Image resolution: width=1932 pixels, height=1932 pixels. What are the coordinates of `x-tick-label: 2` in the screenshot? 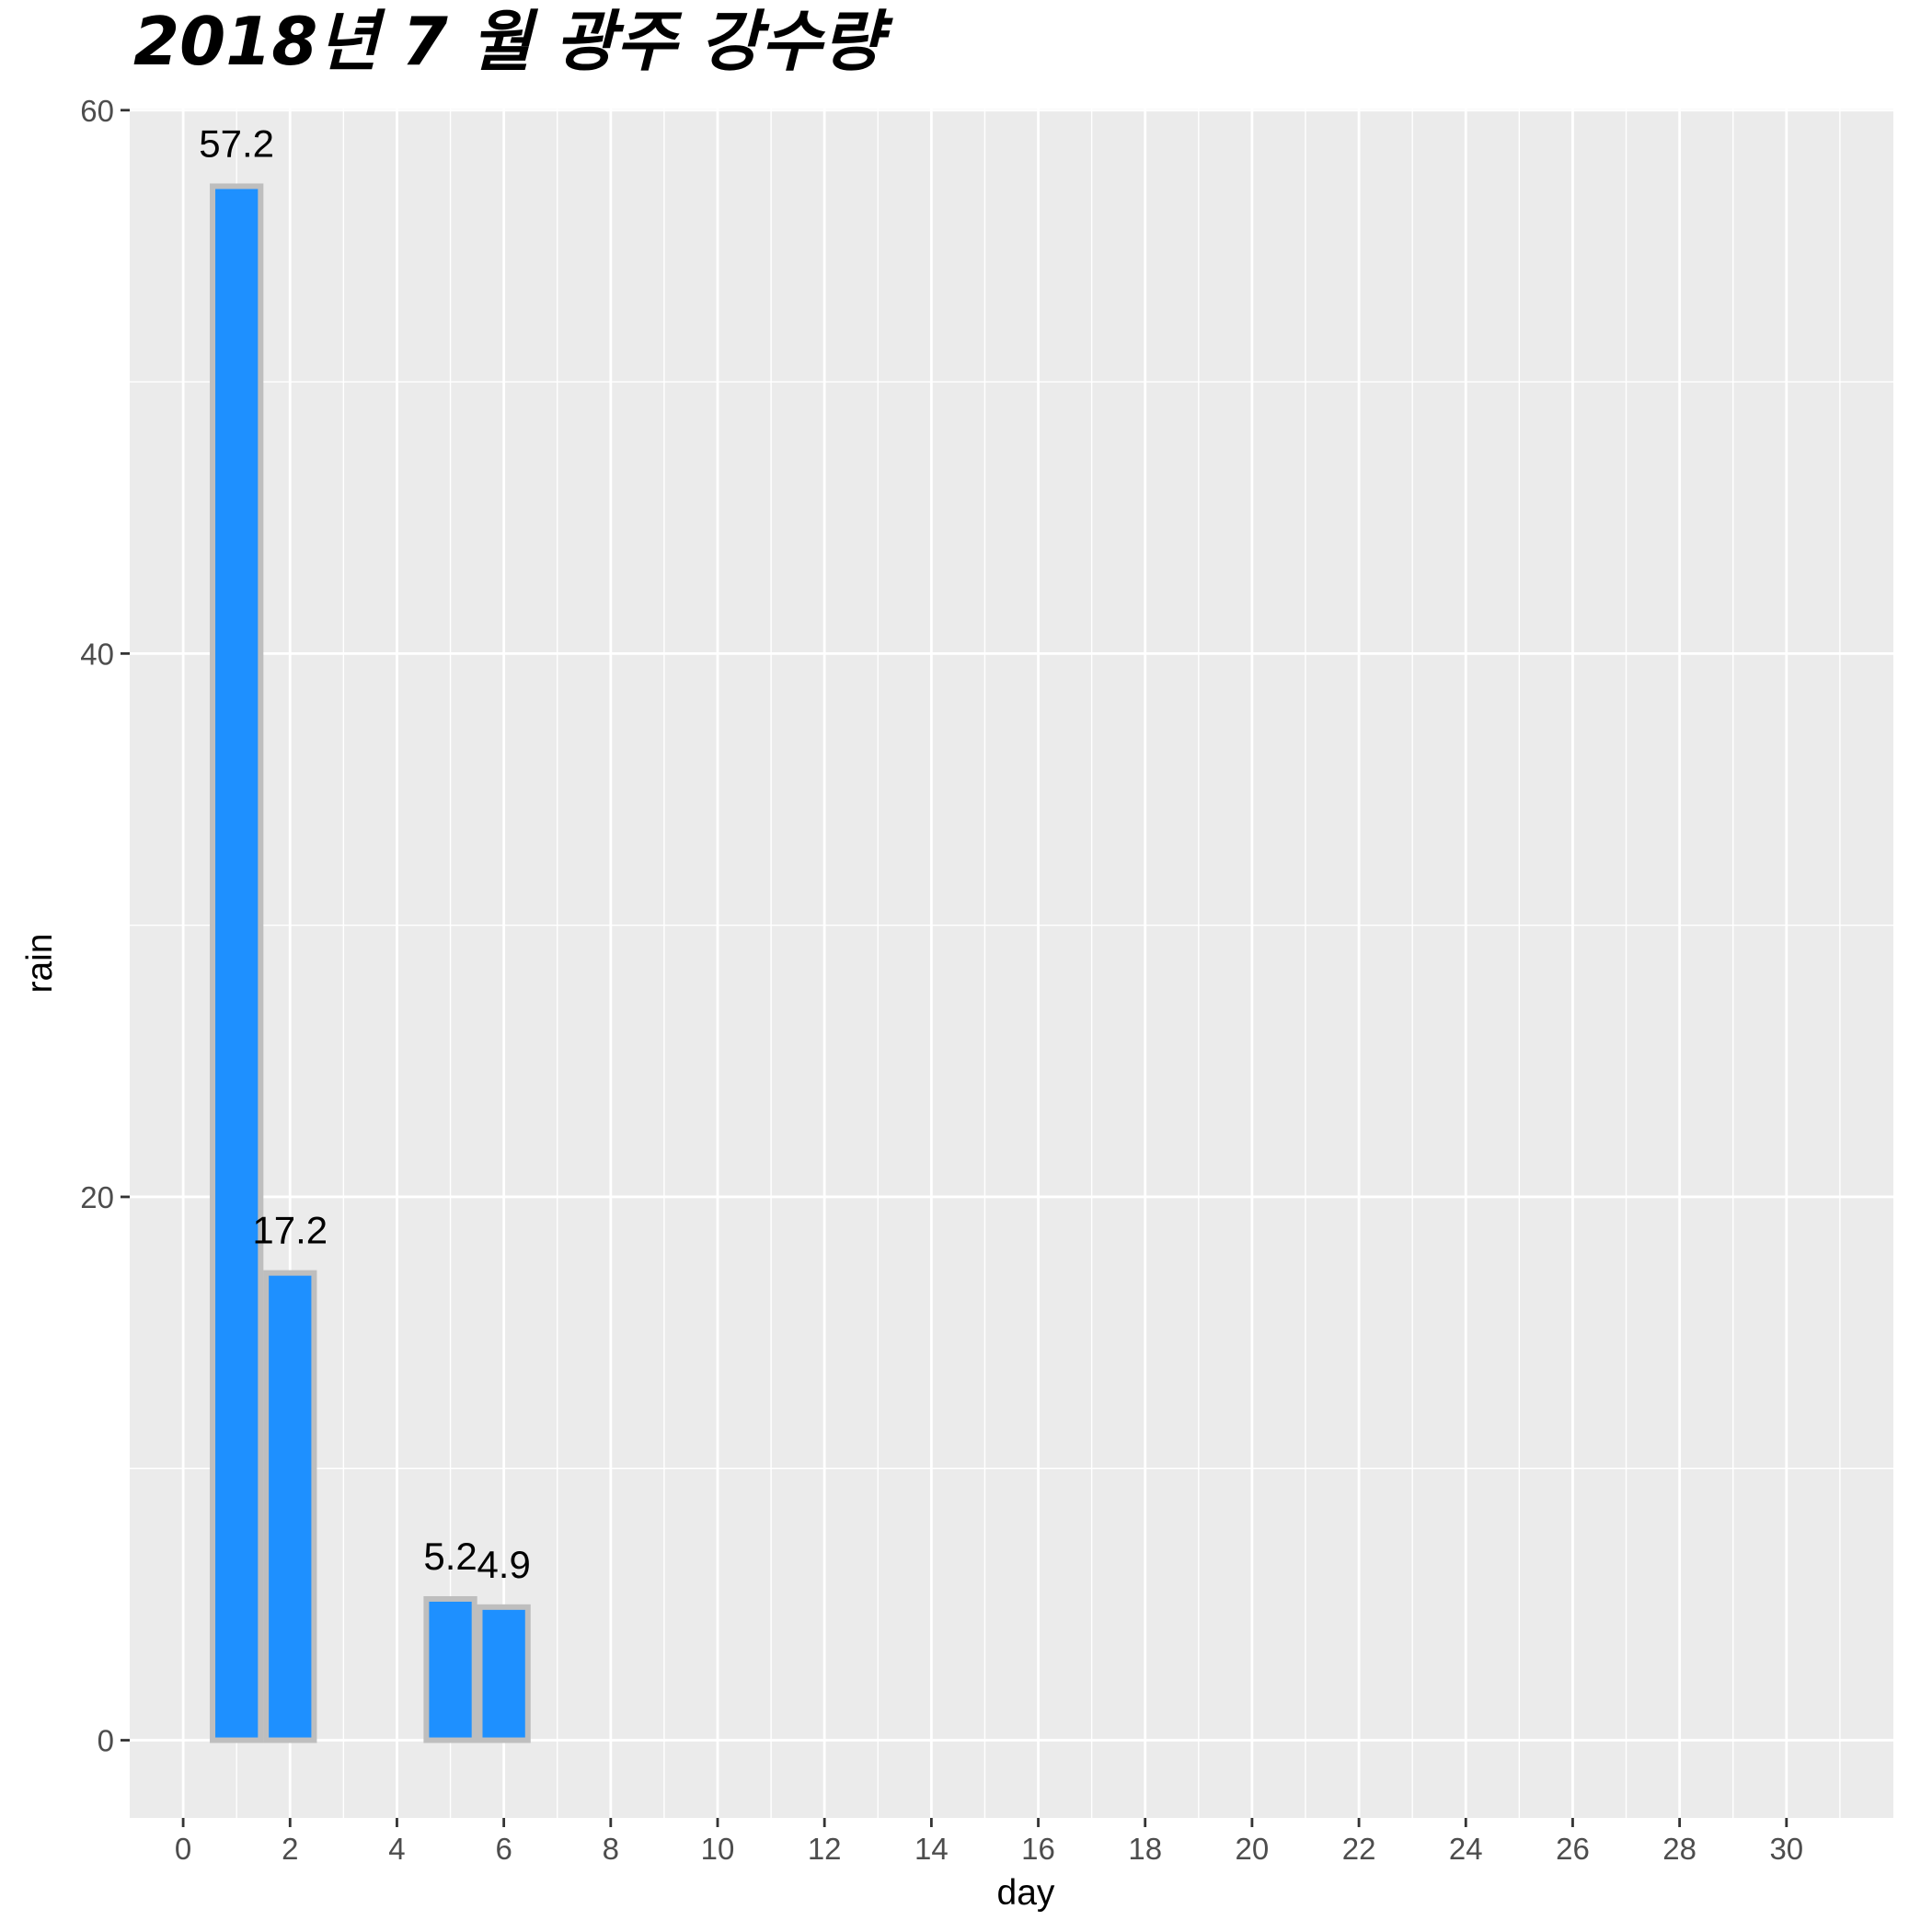 It's located at (290, 1849).